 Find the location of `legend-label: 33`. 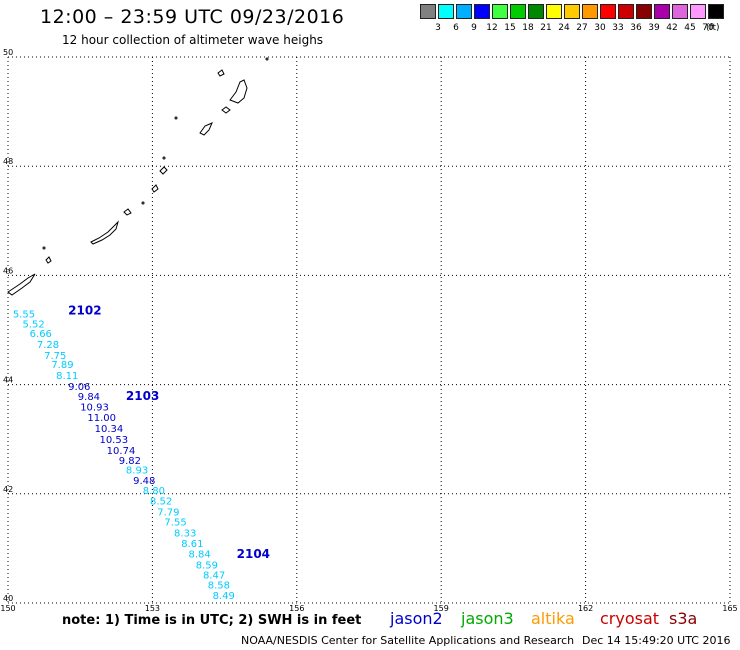

legend-label: 33 is located at coordinates (618, 28).